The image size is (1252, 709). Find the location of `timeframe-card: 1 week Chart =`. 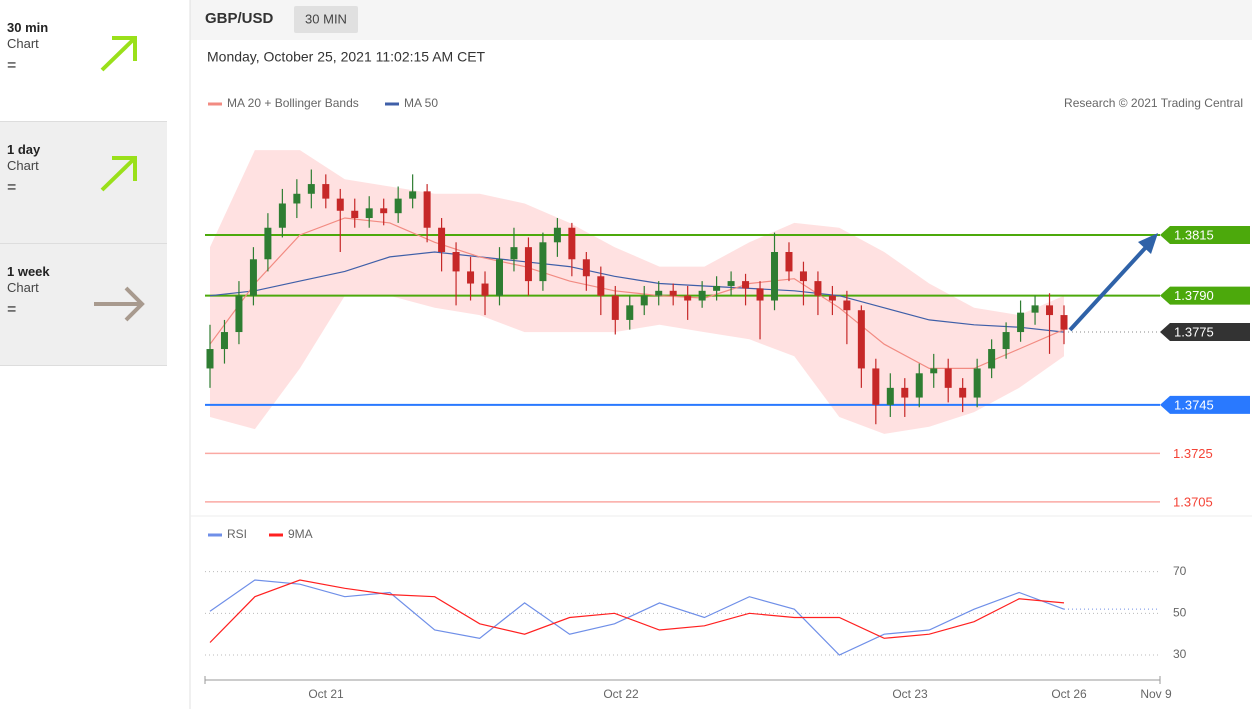

timeframe-card: 1 week Chart = is located at coordinates (83, 305).